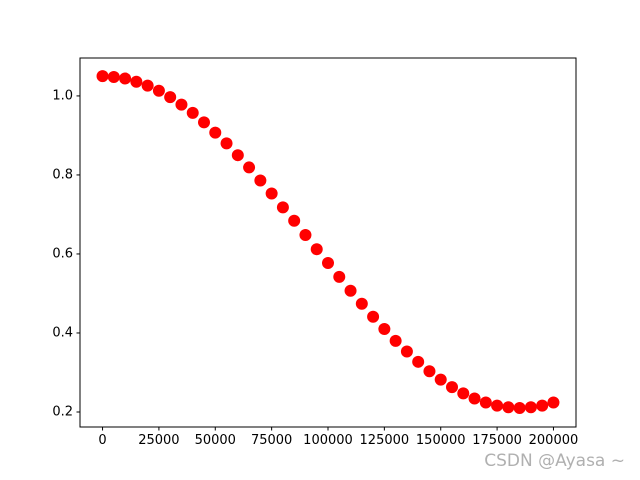 The height and width of the screenshot is (480, 640). I want to click on watermark: CSDN @Ayasa ~, so click(554, 461).